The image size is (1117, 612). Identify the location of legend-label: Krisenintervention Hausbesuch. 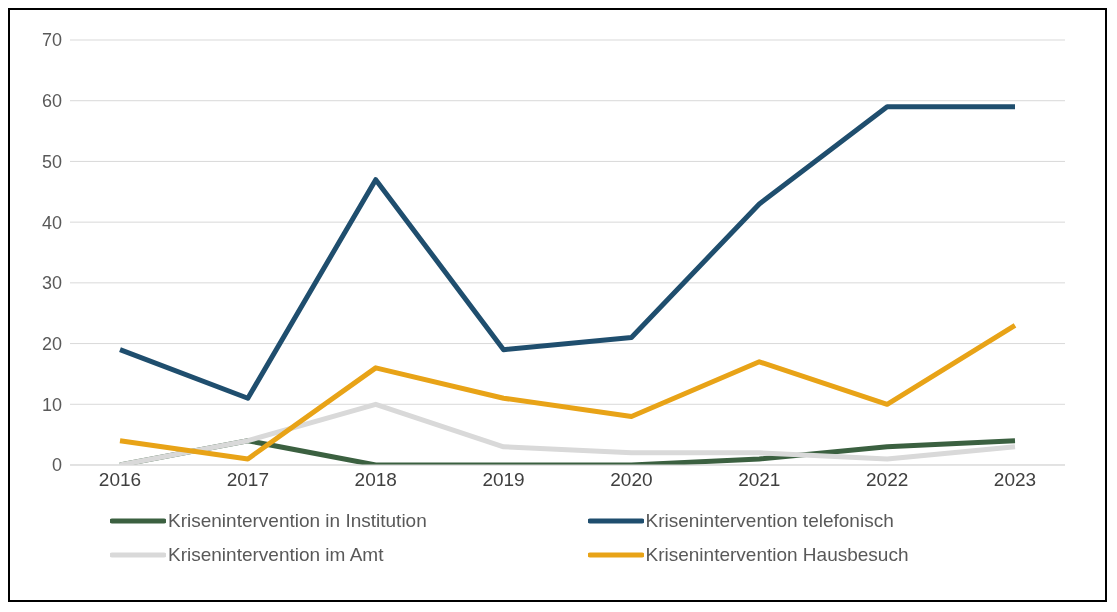
(777, 555).